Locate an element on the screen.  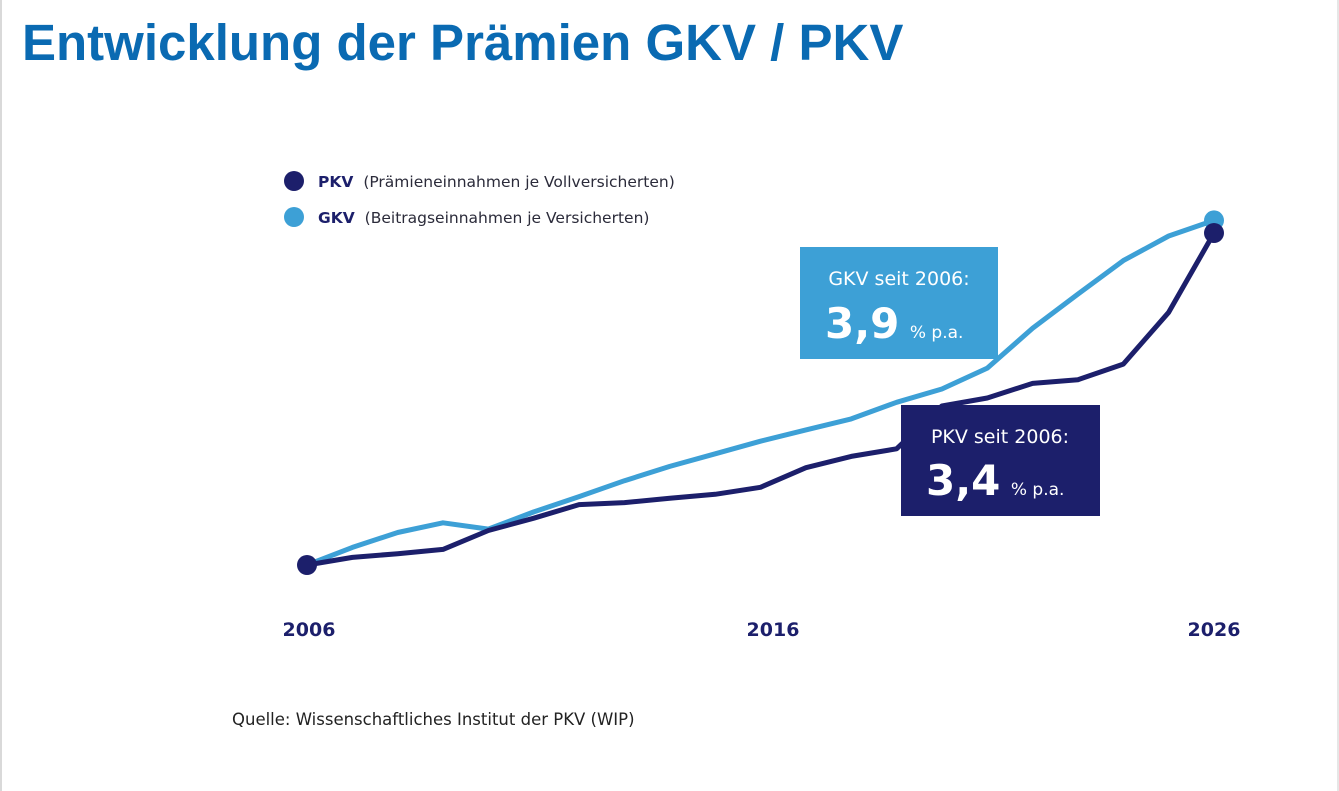
legend-name-gkv: GKV is located at coordinates (336, 218).